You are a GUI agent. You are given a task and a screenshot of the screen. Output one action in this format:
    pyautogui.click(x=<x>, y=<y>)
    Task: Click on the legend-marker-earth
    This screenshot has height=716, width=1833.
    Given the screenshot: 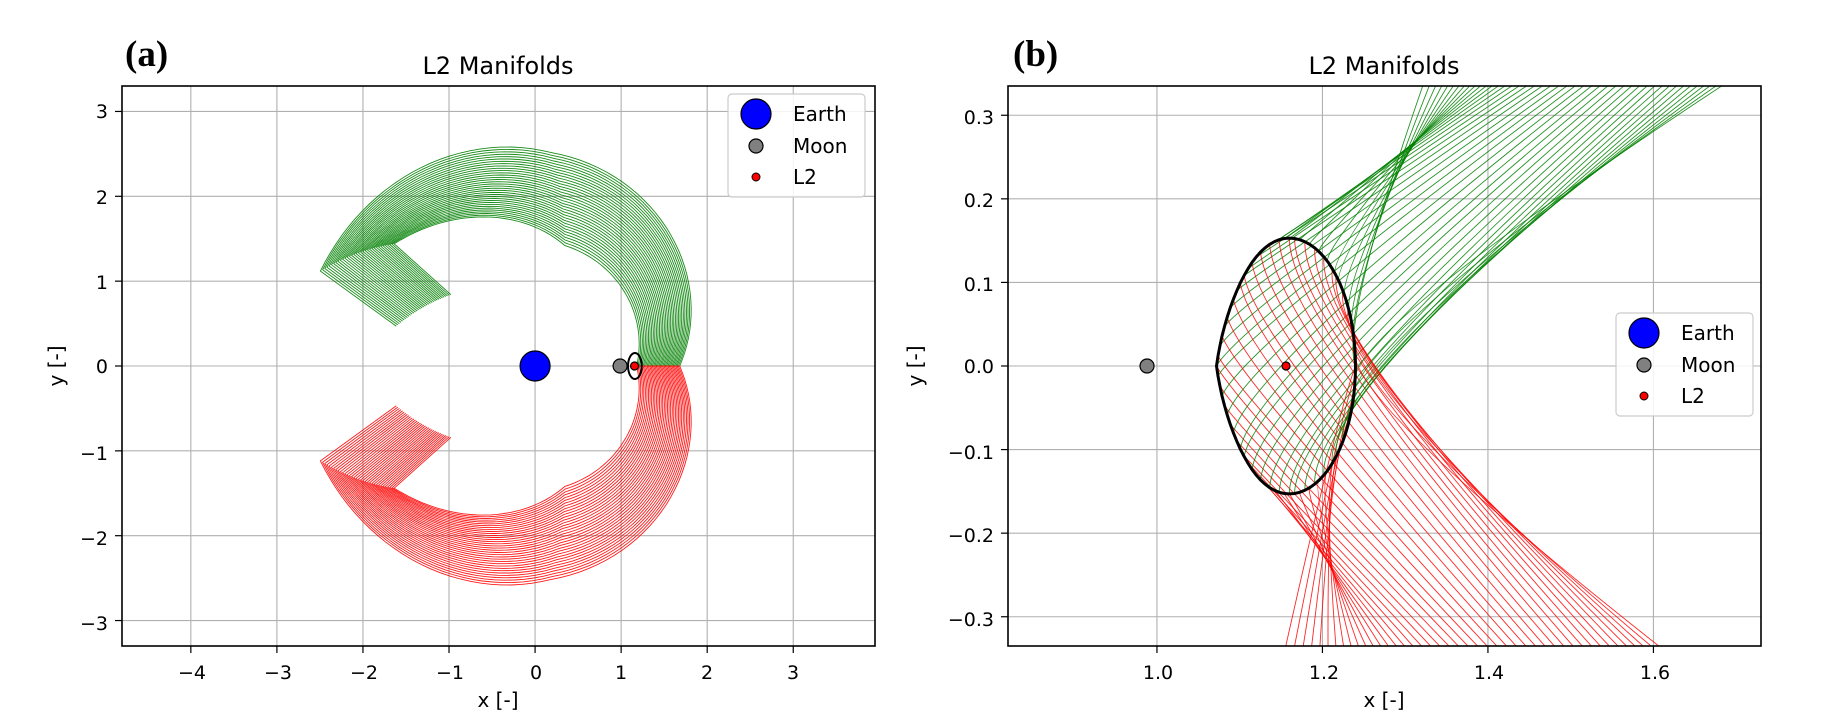 What is the action you would take?
    pyautogui.click(x=1644, y=333)
    